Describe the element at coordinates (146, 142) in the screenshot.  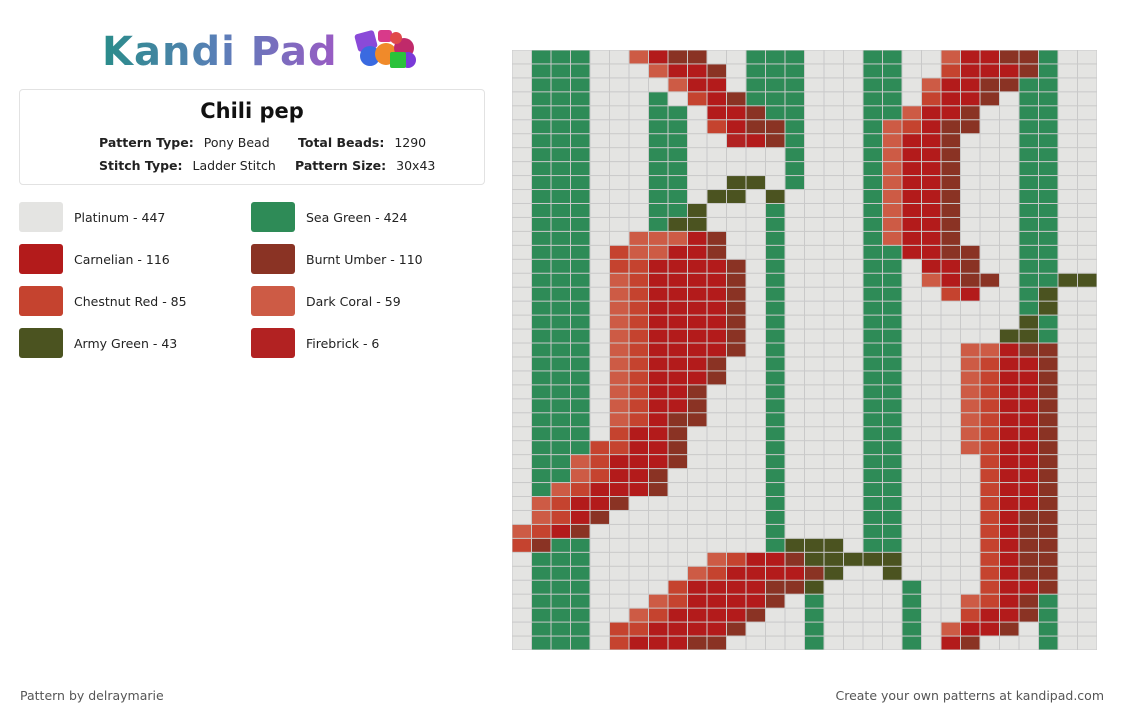
I see `pattern-type-label: Pattern Type:` at that location.